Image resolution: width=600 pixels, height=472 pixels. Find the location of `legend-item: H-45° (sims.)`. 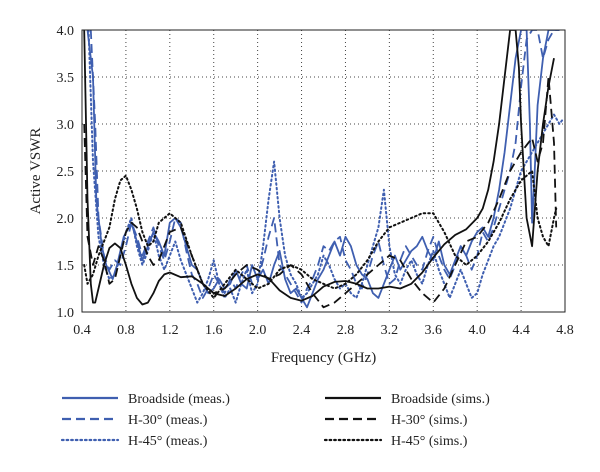

legend-item: H-45° (sims.) is located at coordinates (395, 441).